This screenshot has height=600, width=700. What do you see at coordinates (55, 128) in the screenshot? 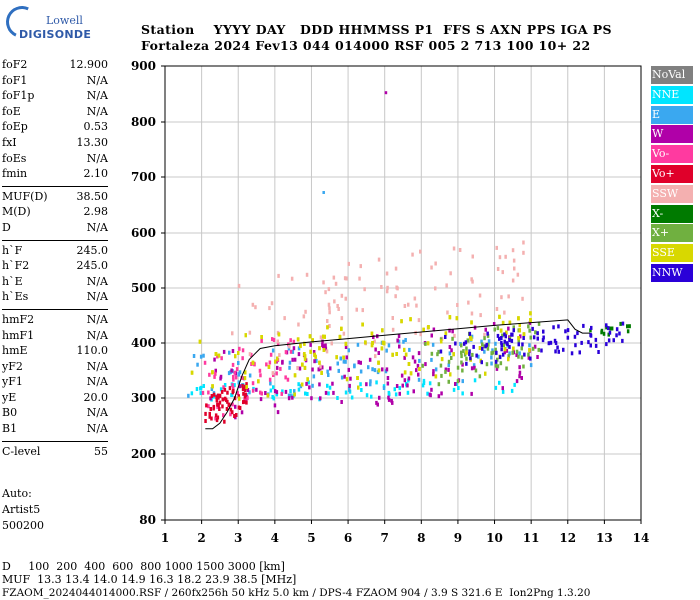
I see `parameter-row: foEp 0.53` at bounding box center [55, 128].